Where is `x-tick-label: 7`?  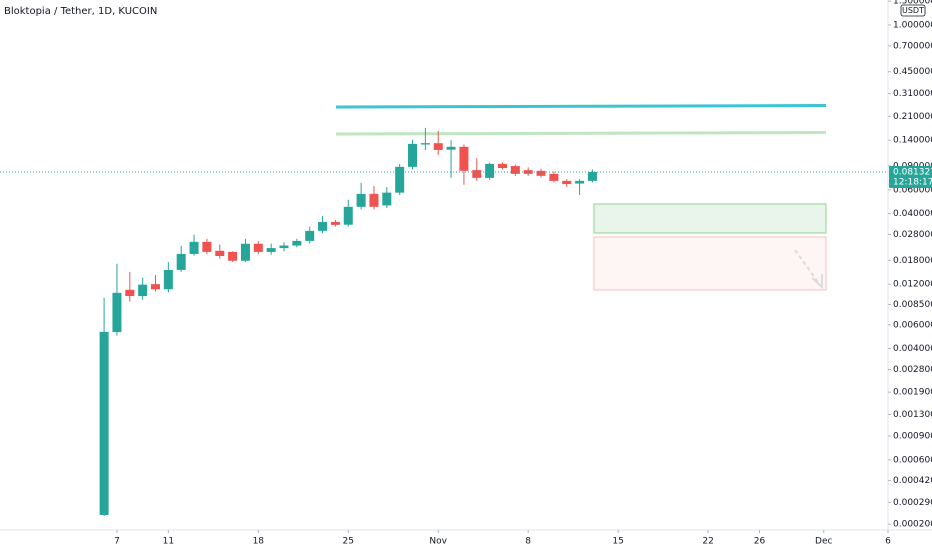
x-tick-label: 7 is located at coordinates (117, 542).